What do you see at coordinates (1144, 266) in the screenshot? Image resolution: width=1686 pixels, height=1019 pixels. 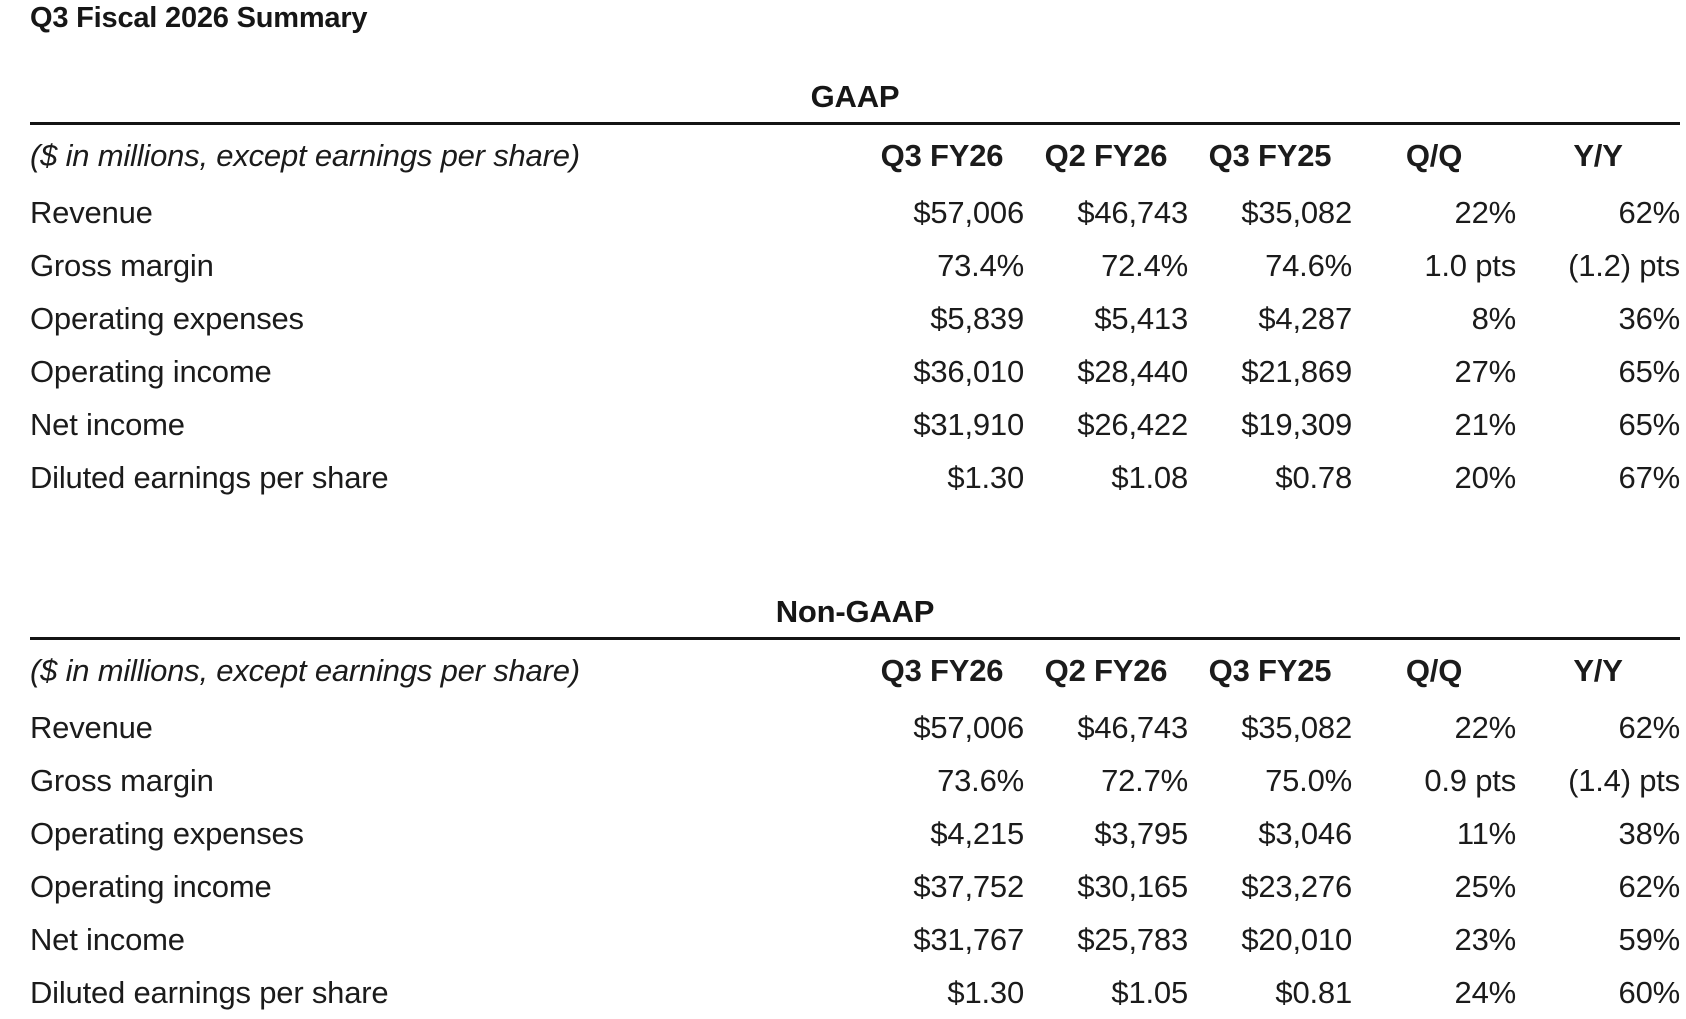 I see `cell-q2fy26: 72.4%` at bounding box center [1144, 266].